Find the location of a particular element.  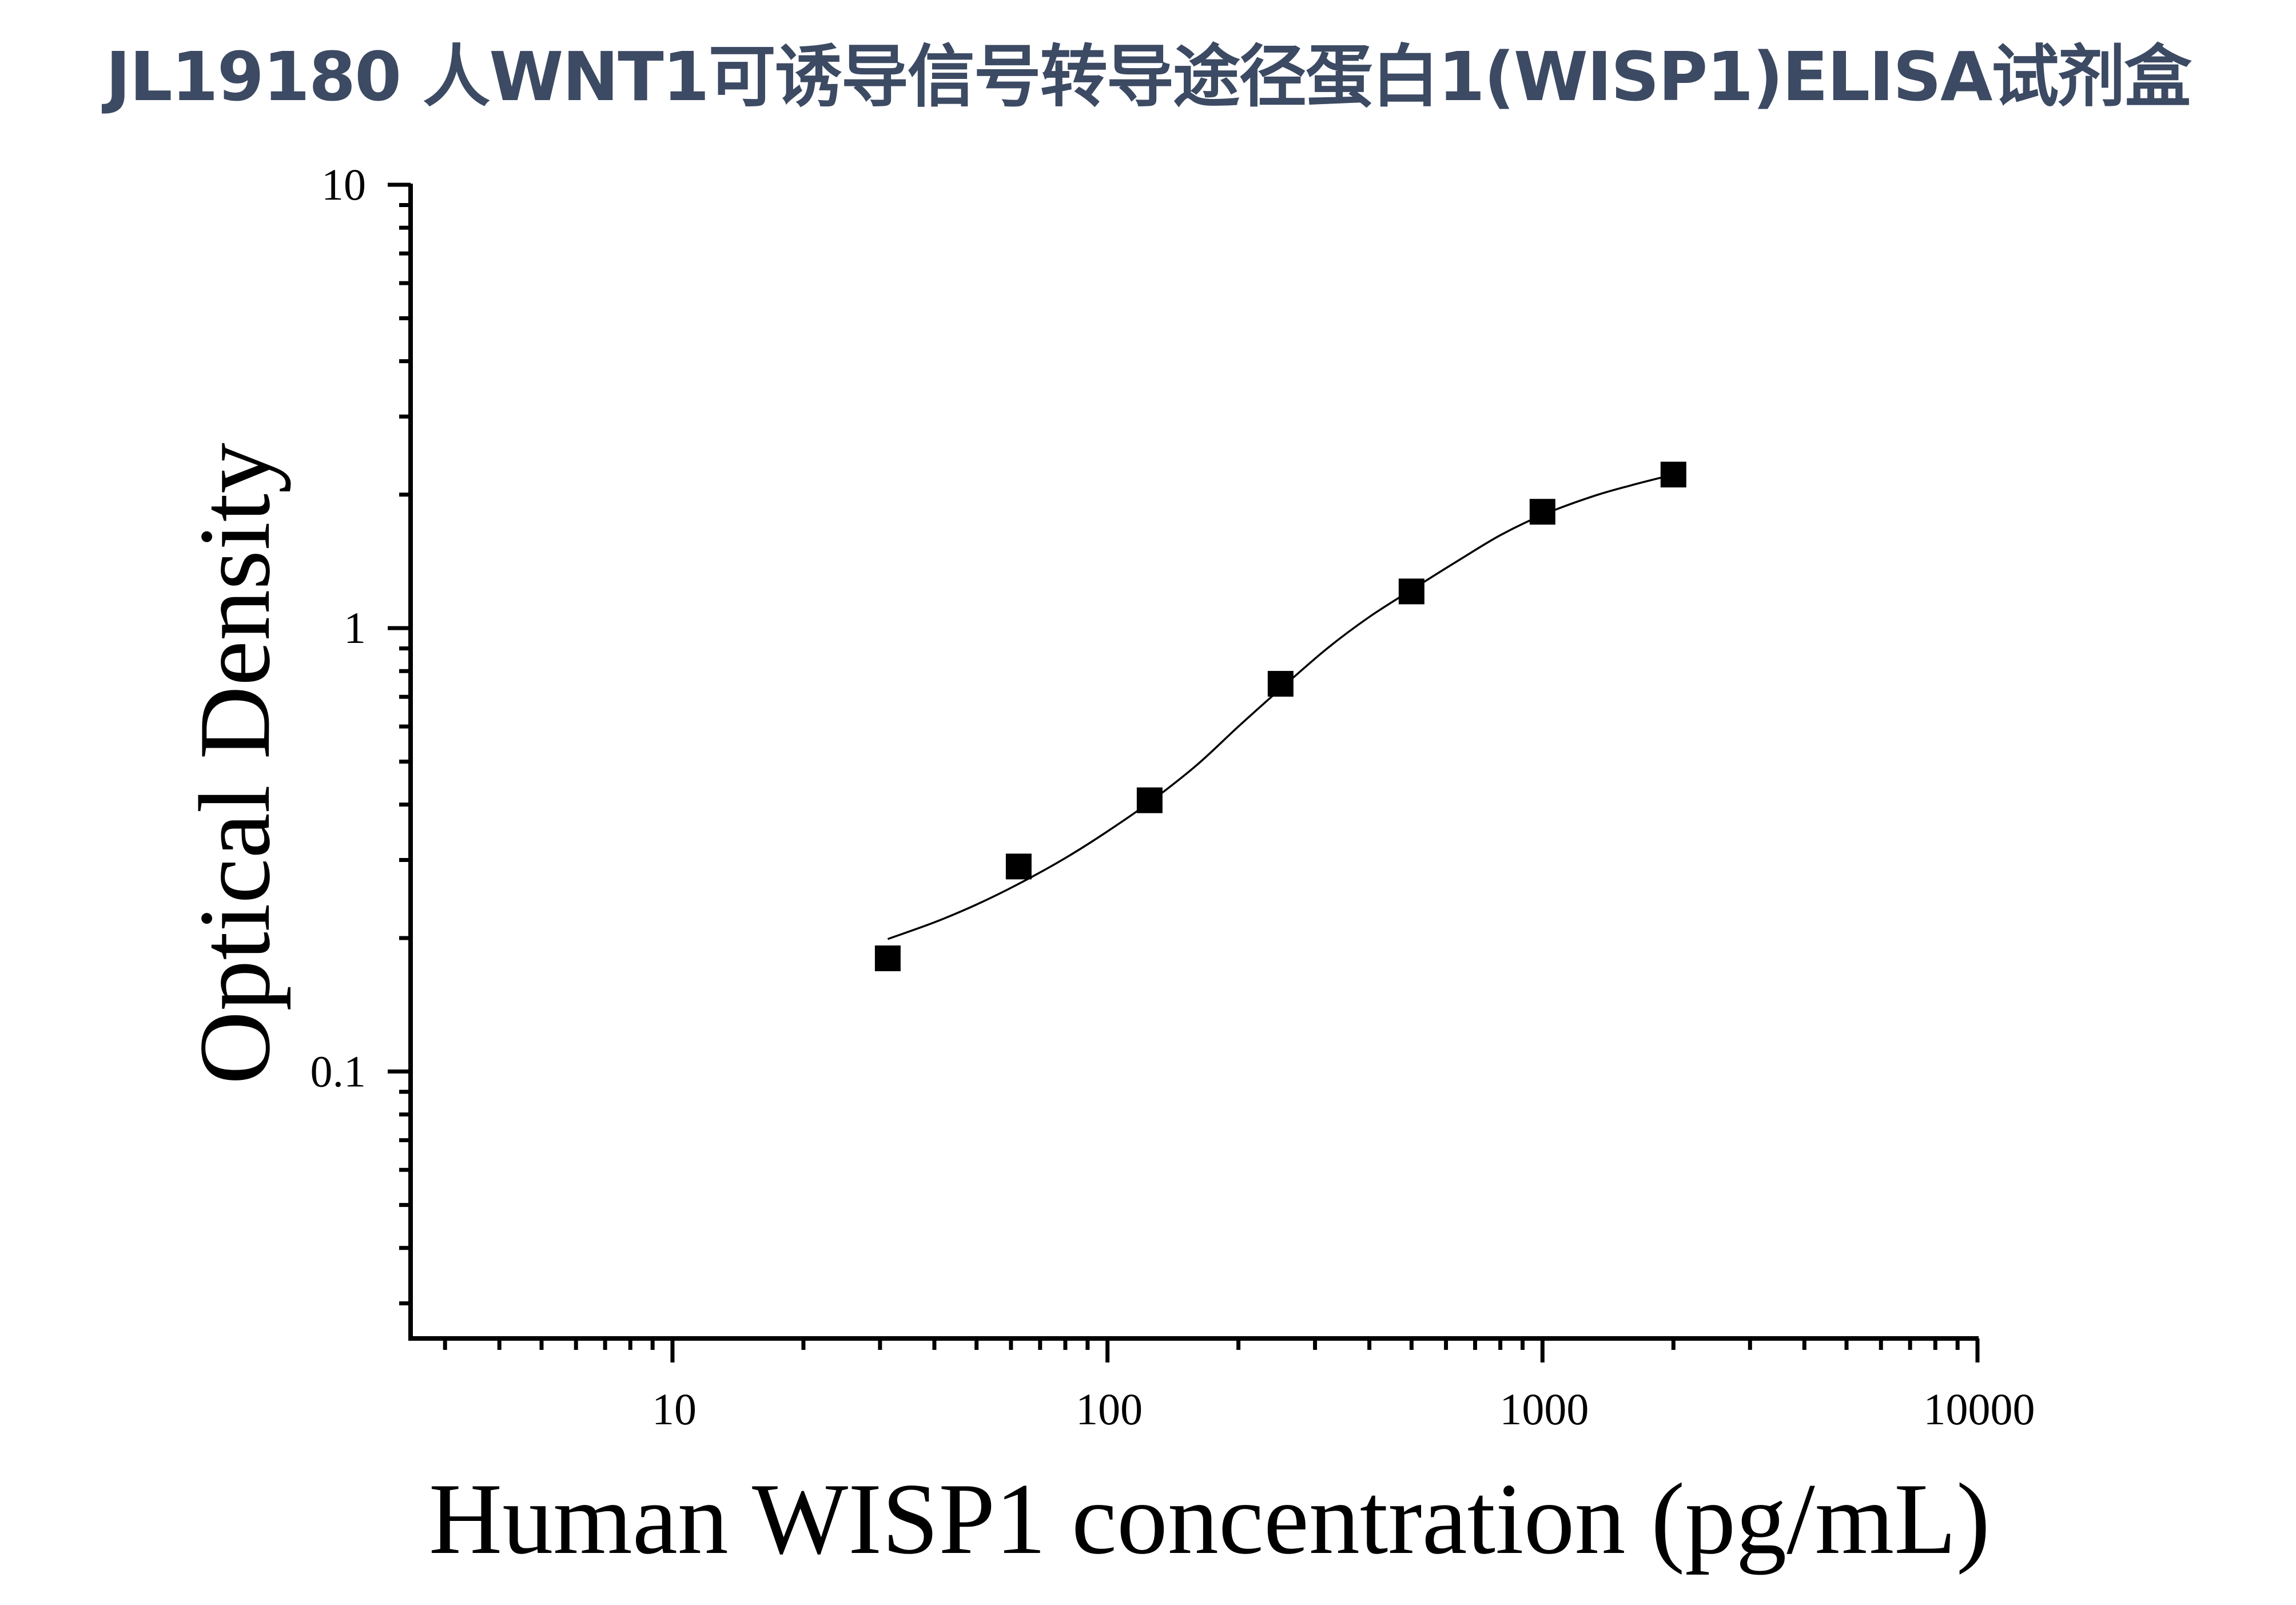

data-points is located at coordinates (1280, 716).